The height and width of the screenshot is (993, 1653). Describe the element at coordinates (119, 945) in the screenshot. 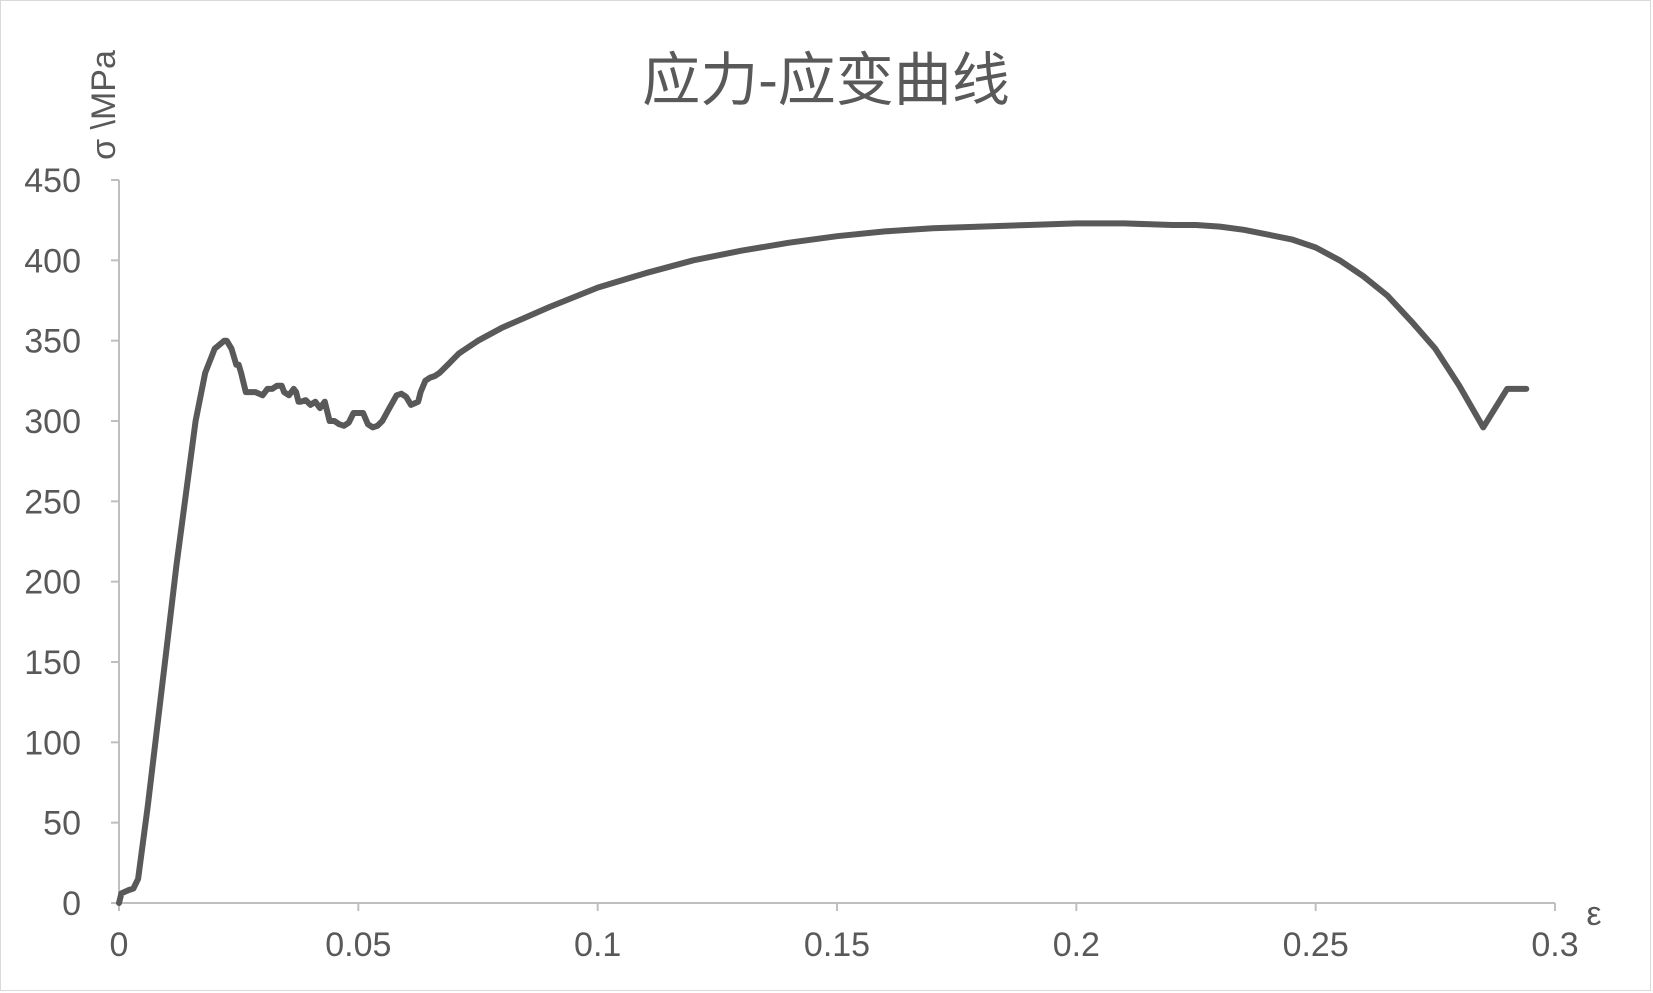

I see `x-tick-label: 0` at that location.